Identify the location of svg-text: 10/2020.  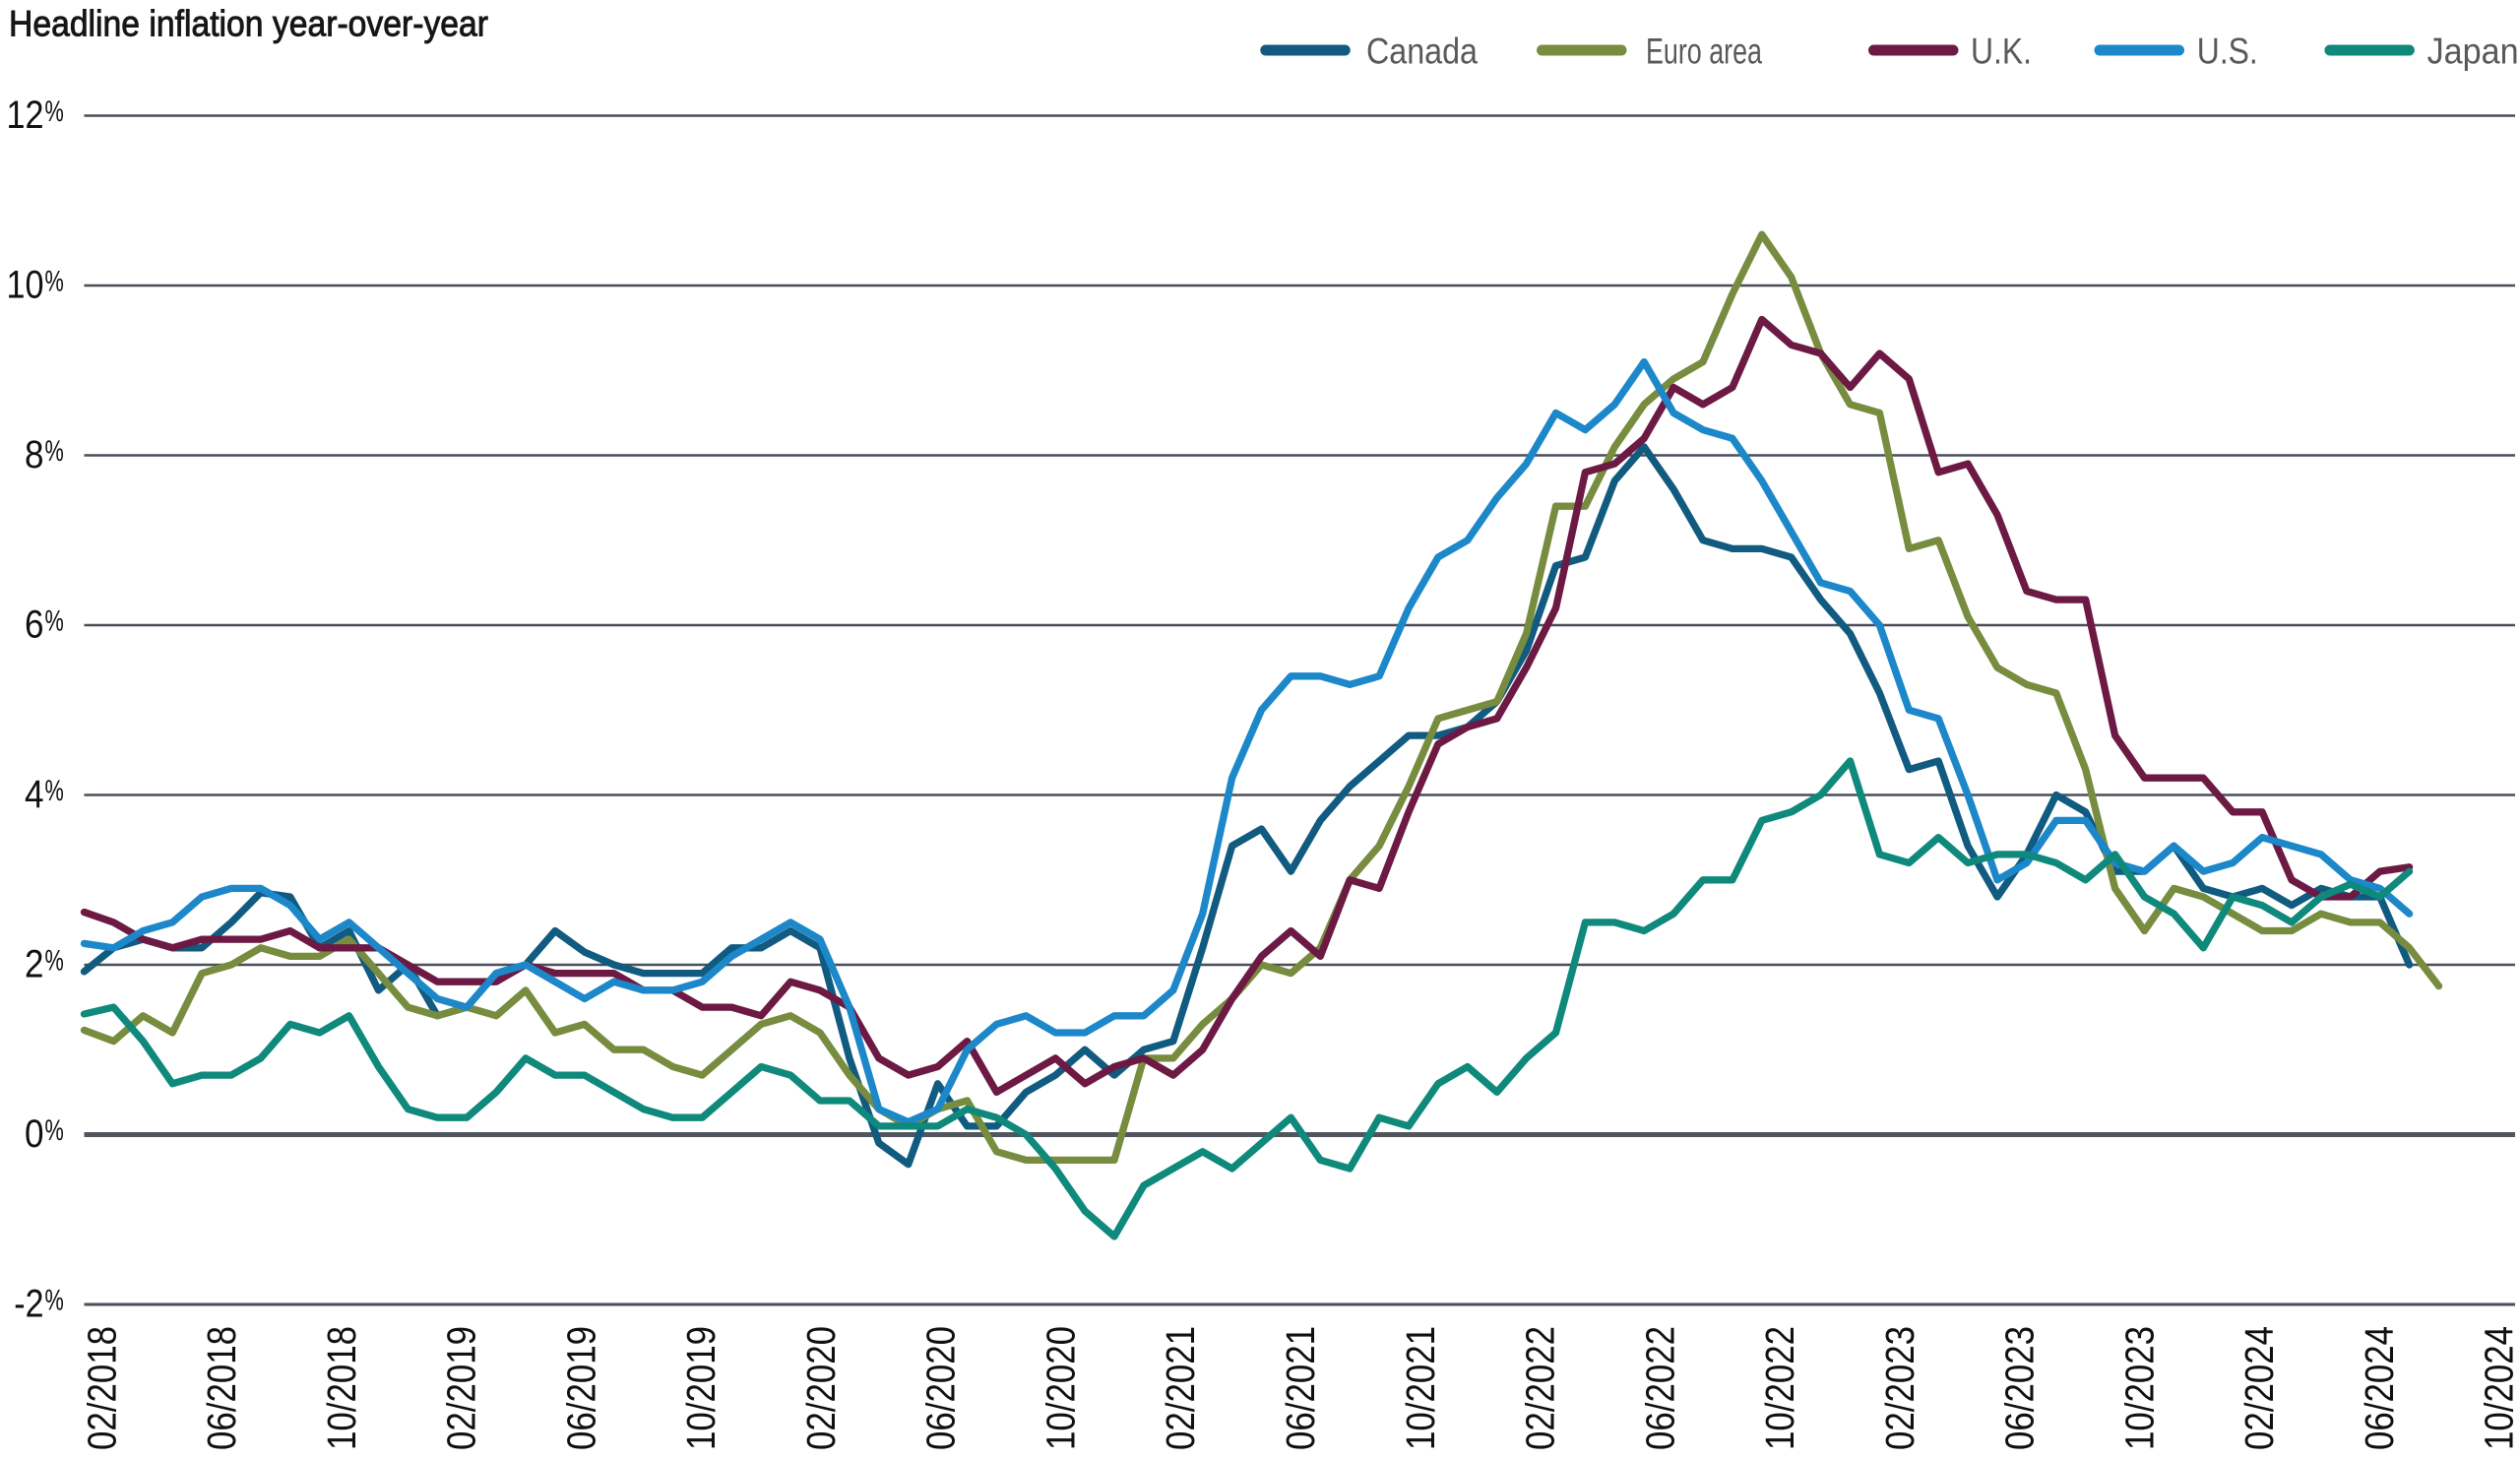
(1061, 1388).